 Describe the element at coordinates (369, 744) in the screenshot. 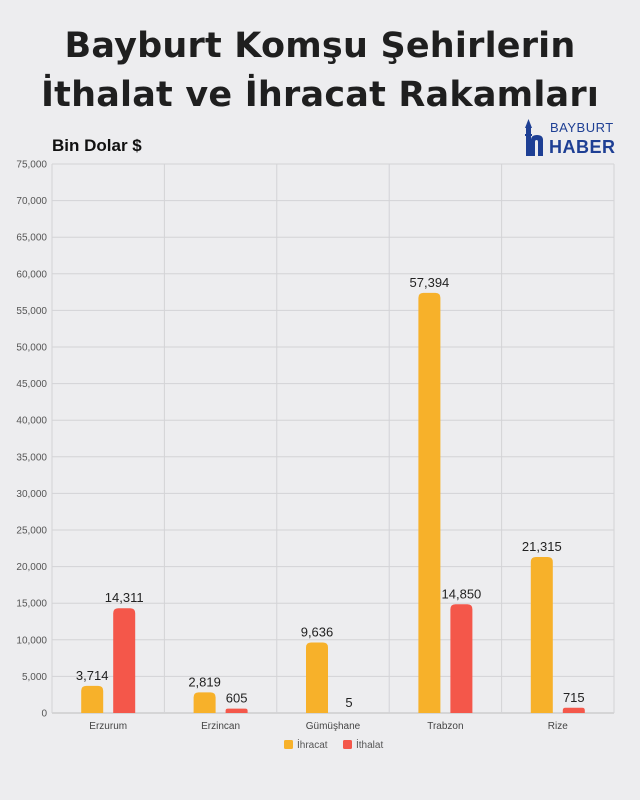

I see `legend-label: İthalat` at that location.